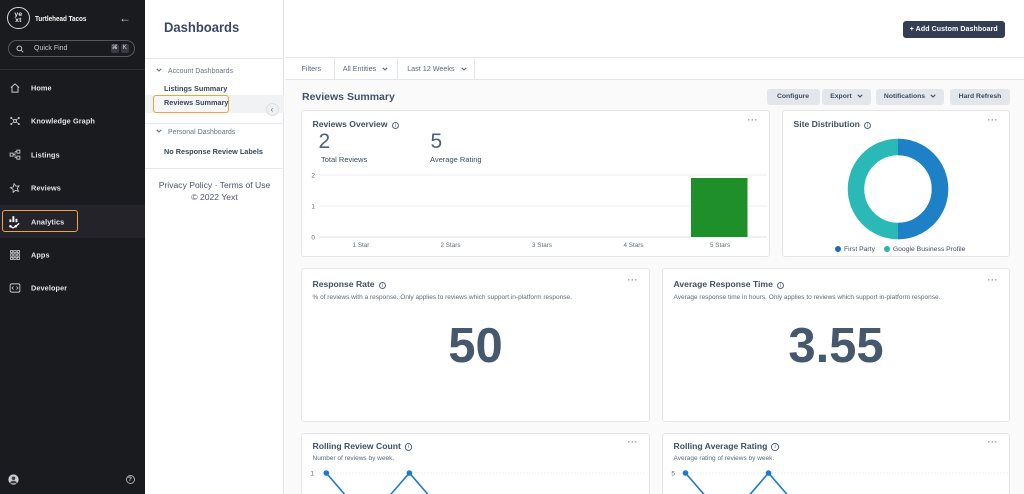 The image size is (1024, 494). Describe the element at coordinates (720, 245) in the screenshot. I see `svg-text: 5 Stars` at that location.